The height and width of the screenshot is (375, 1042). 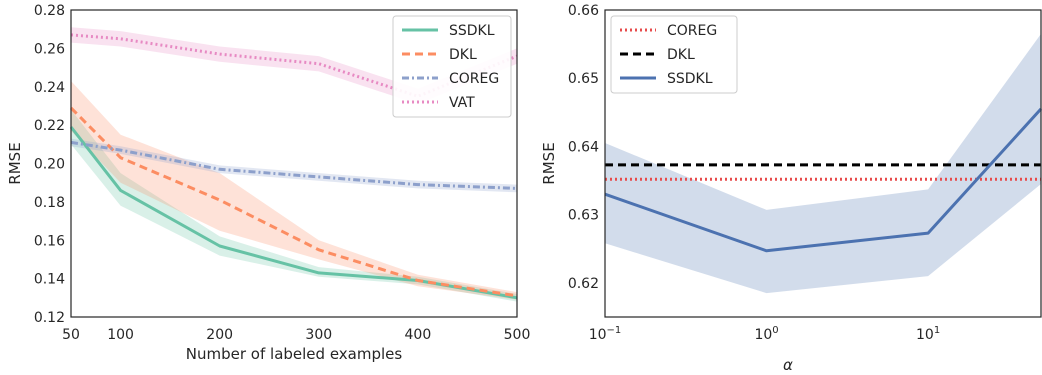 I want to click on left-legend-label-coreg: COREG, so click(x=474, y=79).